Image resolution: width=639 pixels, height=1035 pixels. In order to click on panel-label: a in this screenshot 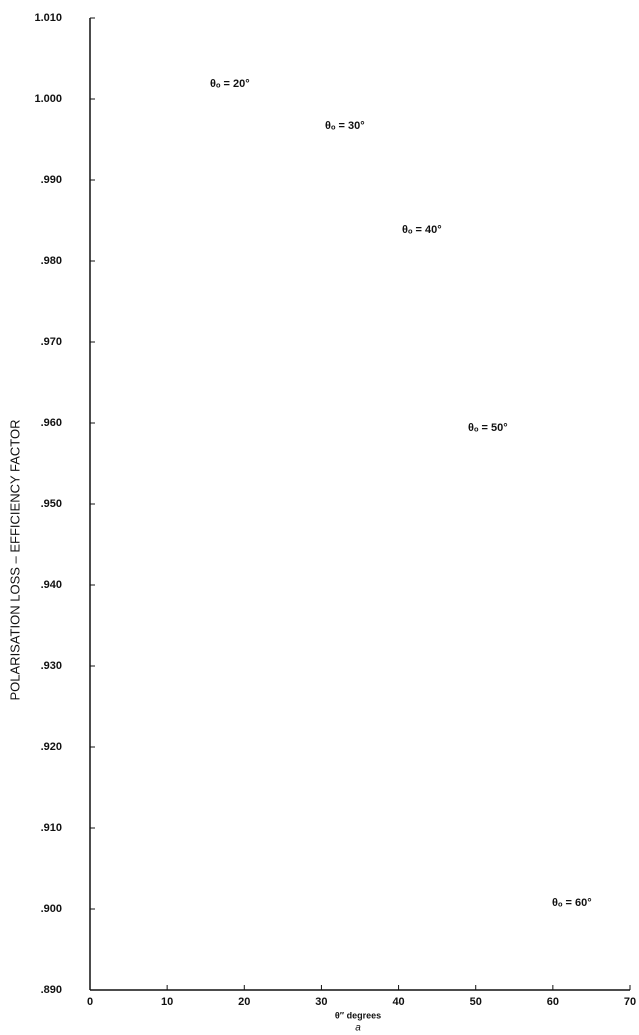, I will do `click(358, 1028)`.